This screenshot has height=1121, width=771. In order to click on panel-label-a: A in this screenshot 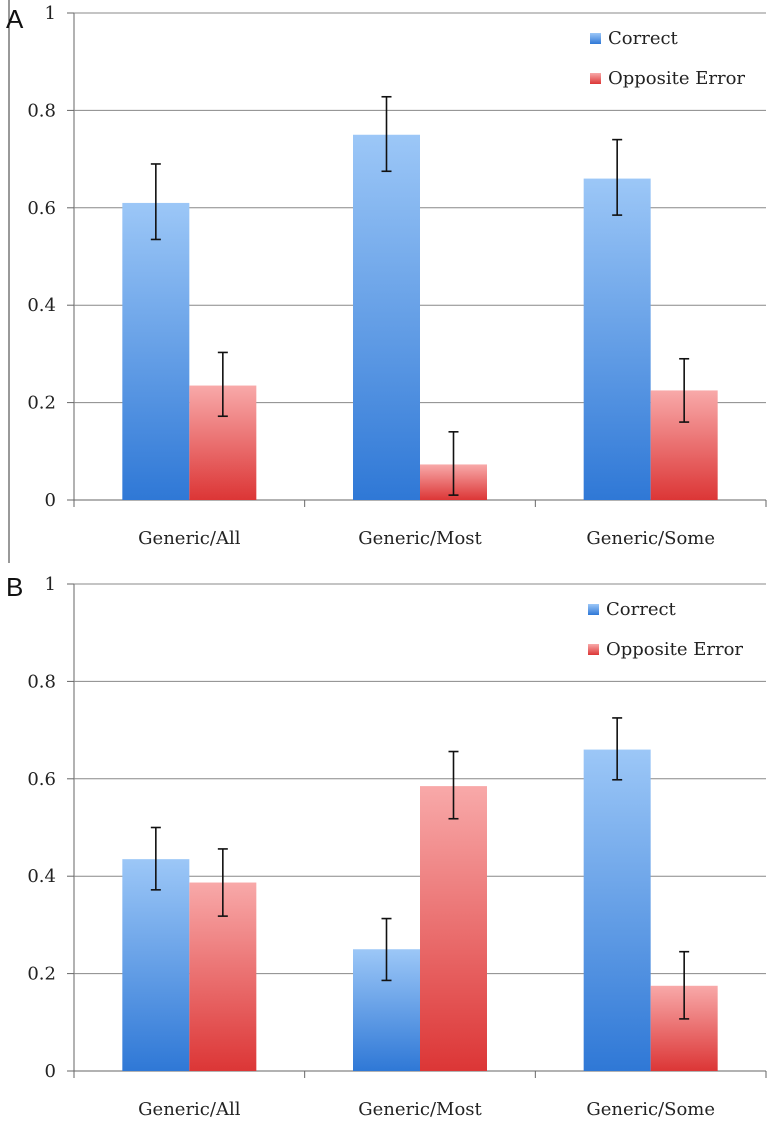, I will do `click(15, 19)`.